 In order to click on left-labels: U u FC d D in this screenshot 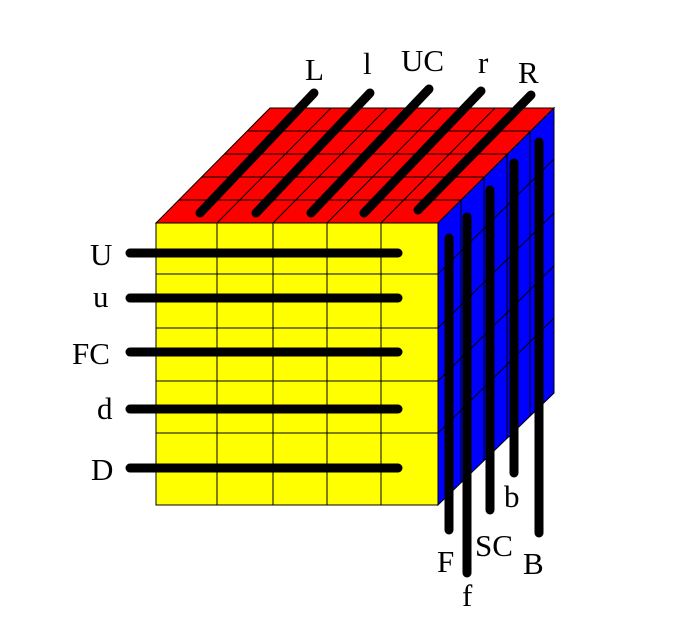, I will do `click(92, 362)`.